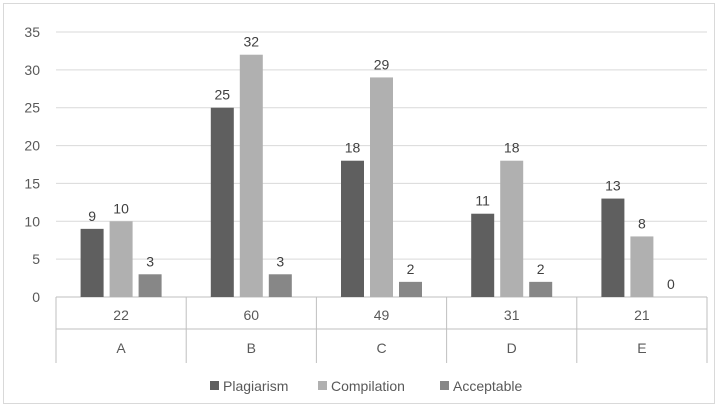 This screenshot has width=718, height=407. Describe the element at coordinates (32, 221) in the screenshot. I see `y-tick-label: 10` at that location.